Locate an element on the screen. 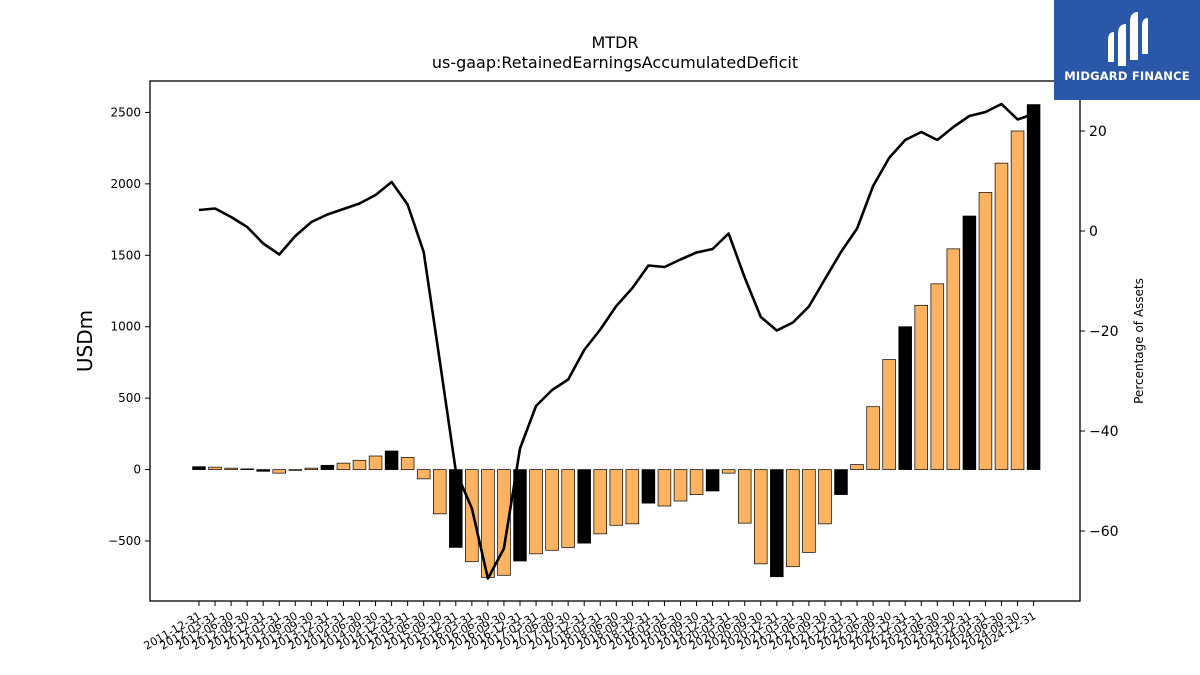 This screenshot has height=675, width=1200. logo: MIDGARD FINANCE is located at coordinates (1127, 50).